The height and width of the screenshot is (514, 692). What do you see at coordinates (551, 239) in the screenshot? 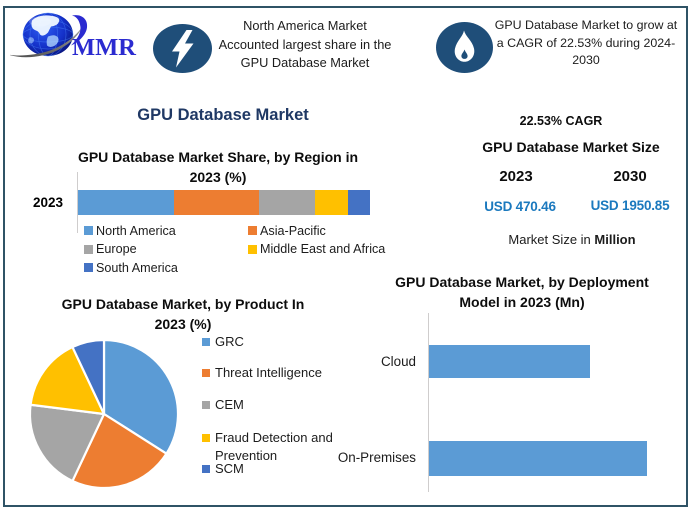
I see `market-size-footnote-prefix: Market Size in` at bounding box center [551, 239].